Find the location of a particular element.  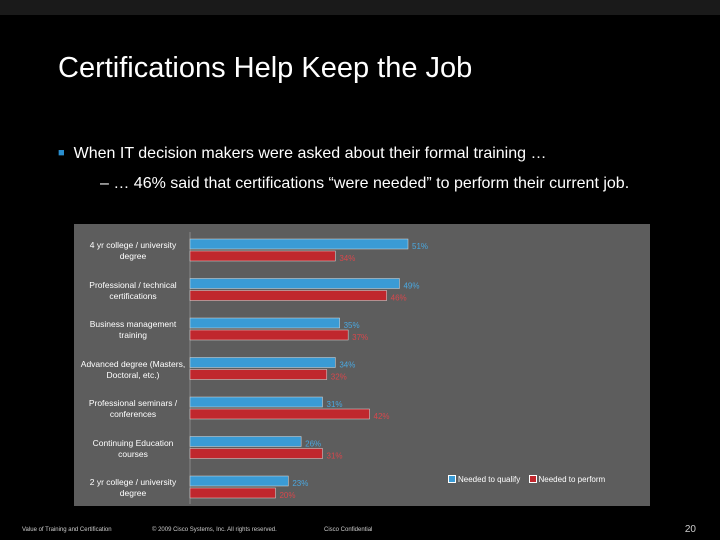

data-label: 46% is located at coordinates (399, 298).